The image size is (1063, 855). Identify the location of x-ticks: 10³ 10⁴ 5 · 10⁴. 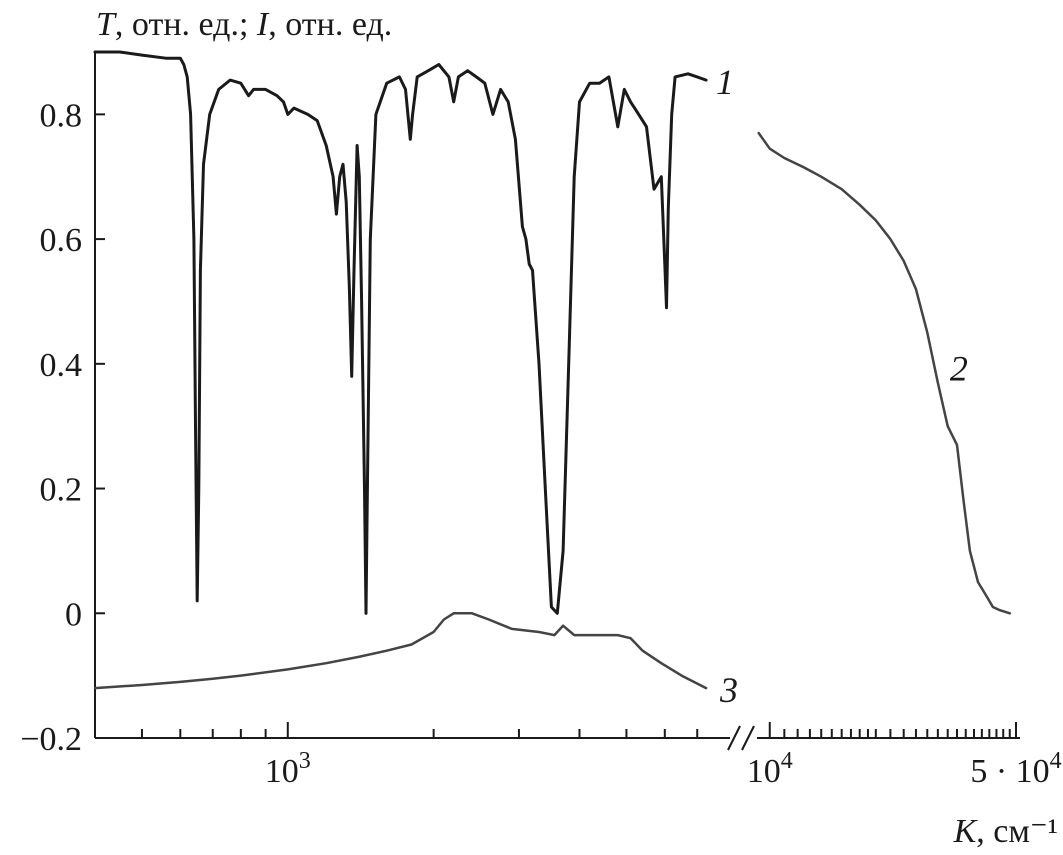
(601, 756).